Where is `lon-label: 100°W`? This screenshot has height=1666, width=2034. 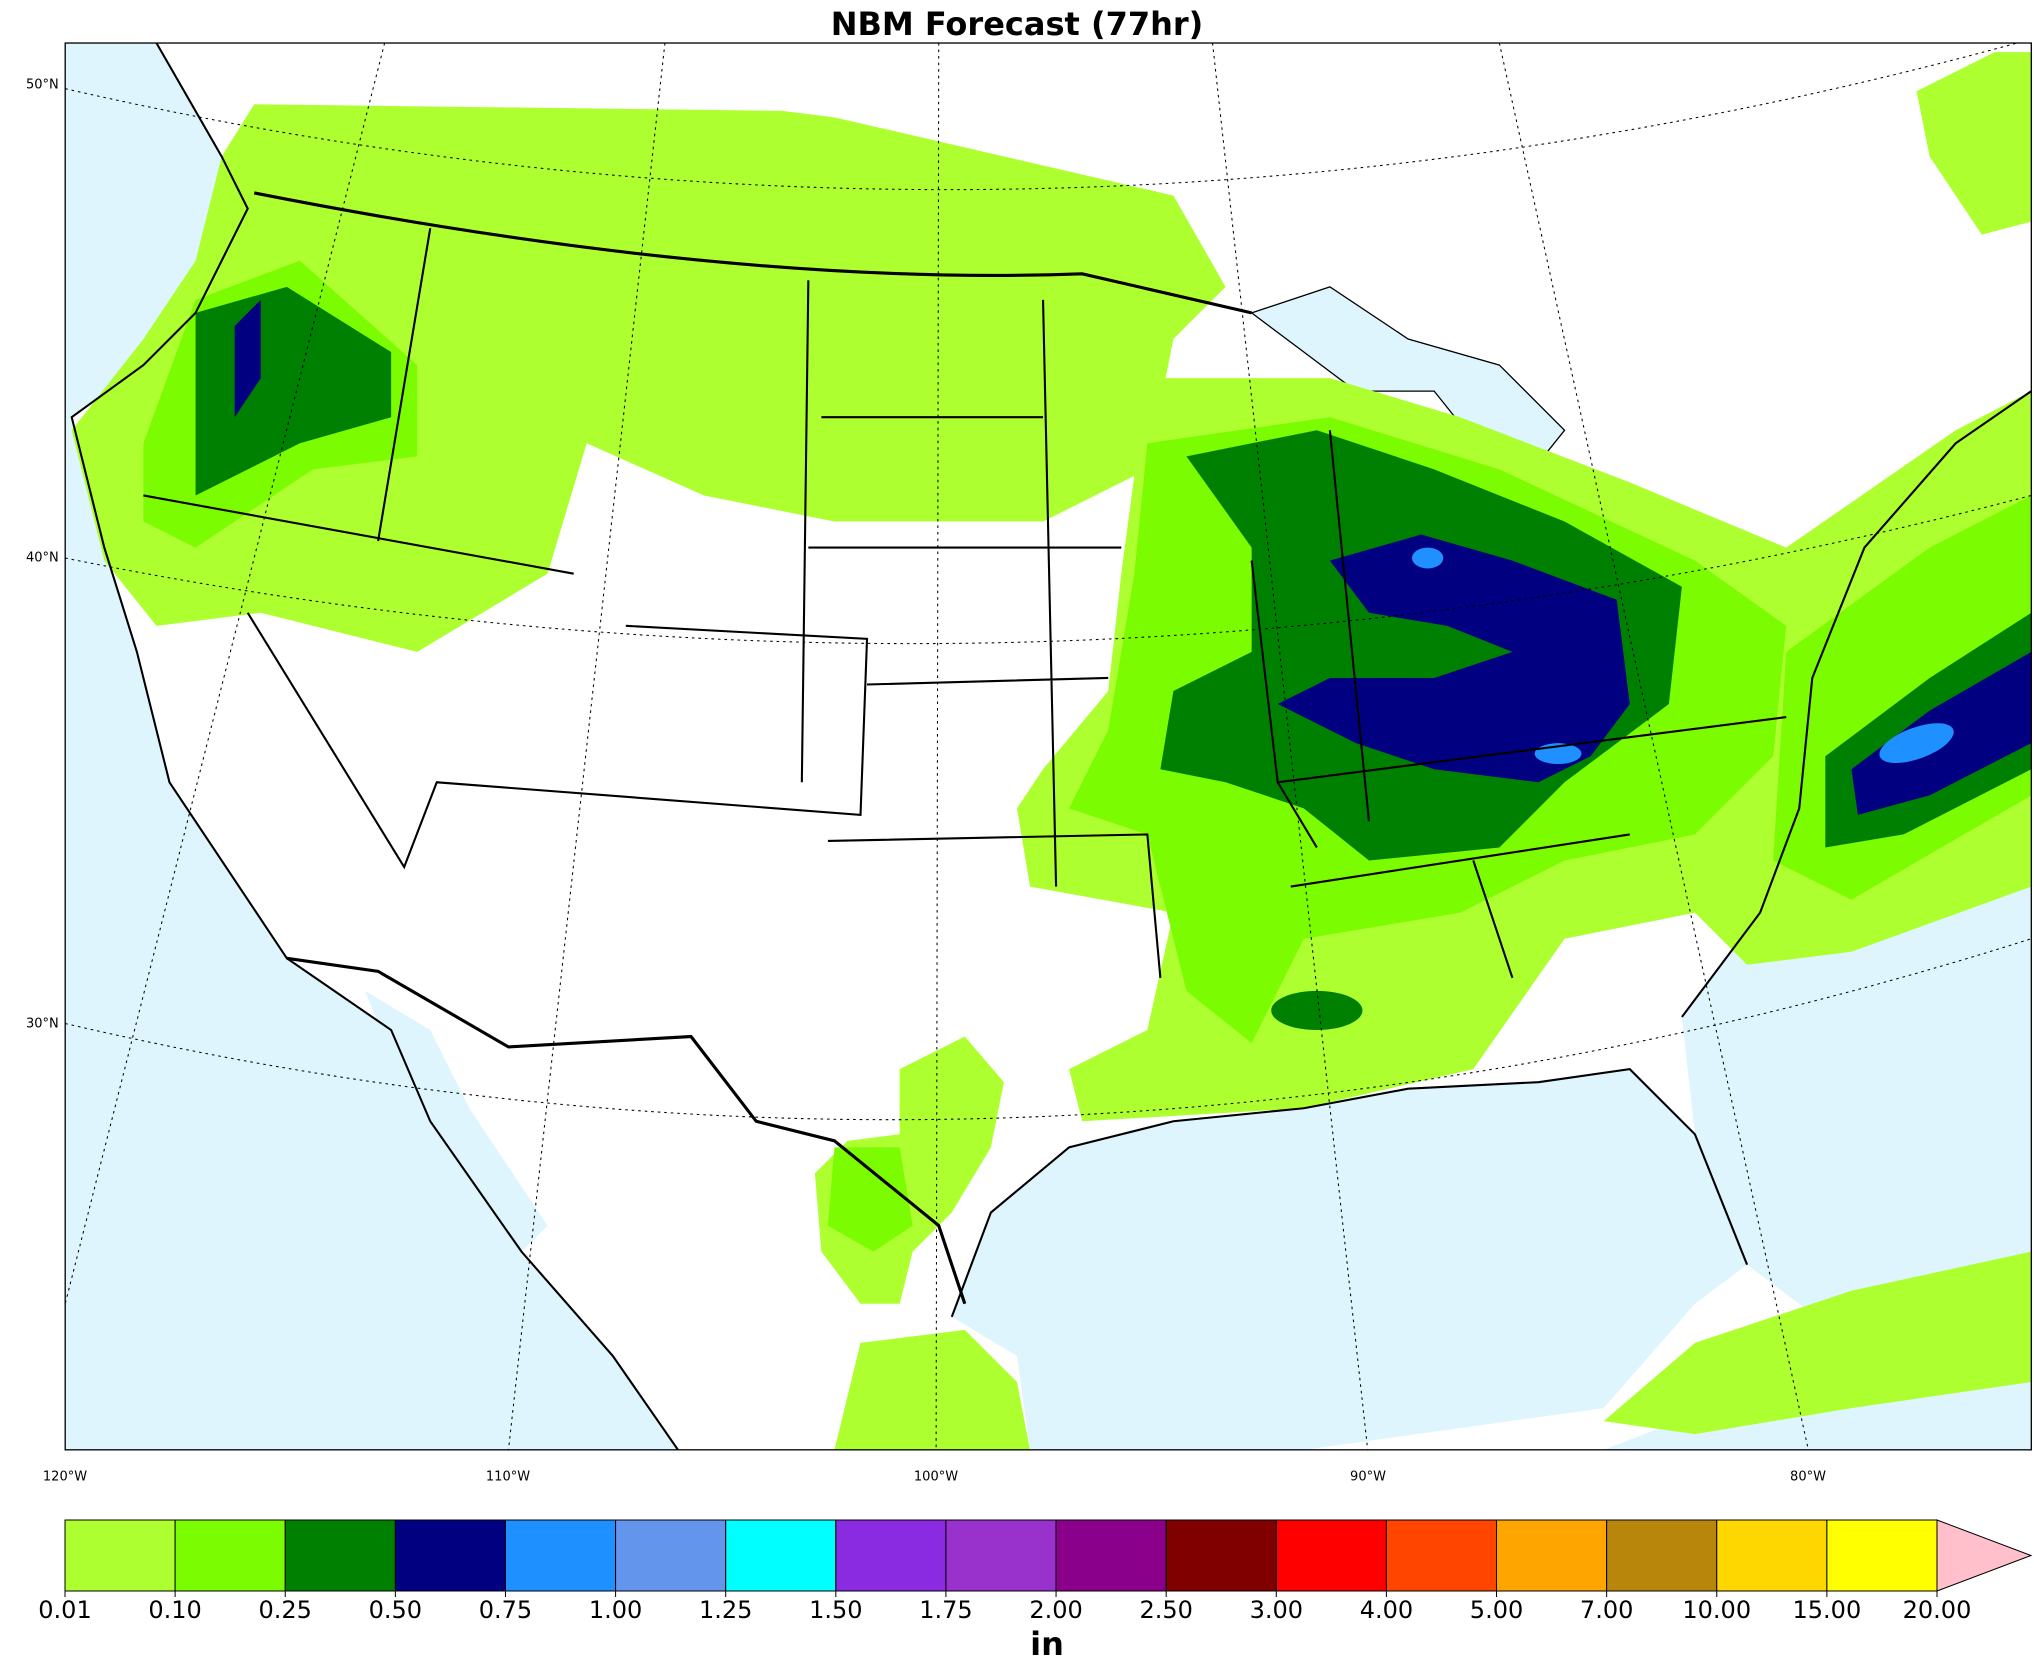 lon-label: 100°W is located at coordinates (936, 1477).